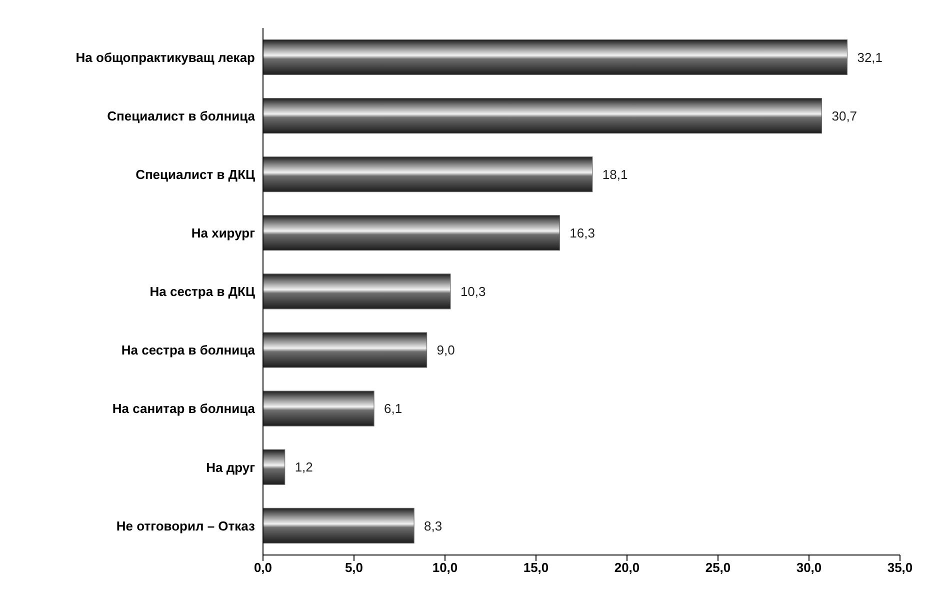 This screenshot has width=928, height=613. Describe the element at coordinates (231, 467) in the screenshot. I see `y-tick-label: На друг` at that location.